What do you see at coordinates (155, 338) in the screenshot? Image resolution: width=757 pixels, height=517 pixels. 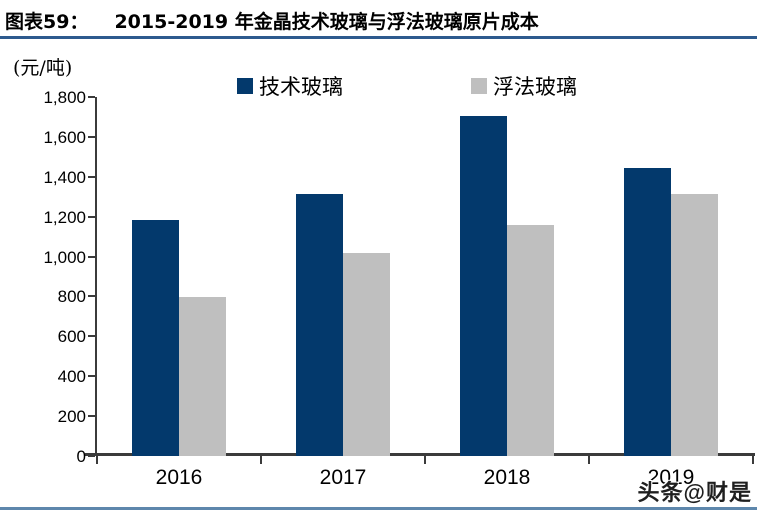 I see `bar-技术玻璃-2016` at bounding box center [155, 338].